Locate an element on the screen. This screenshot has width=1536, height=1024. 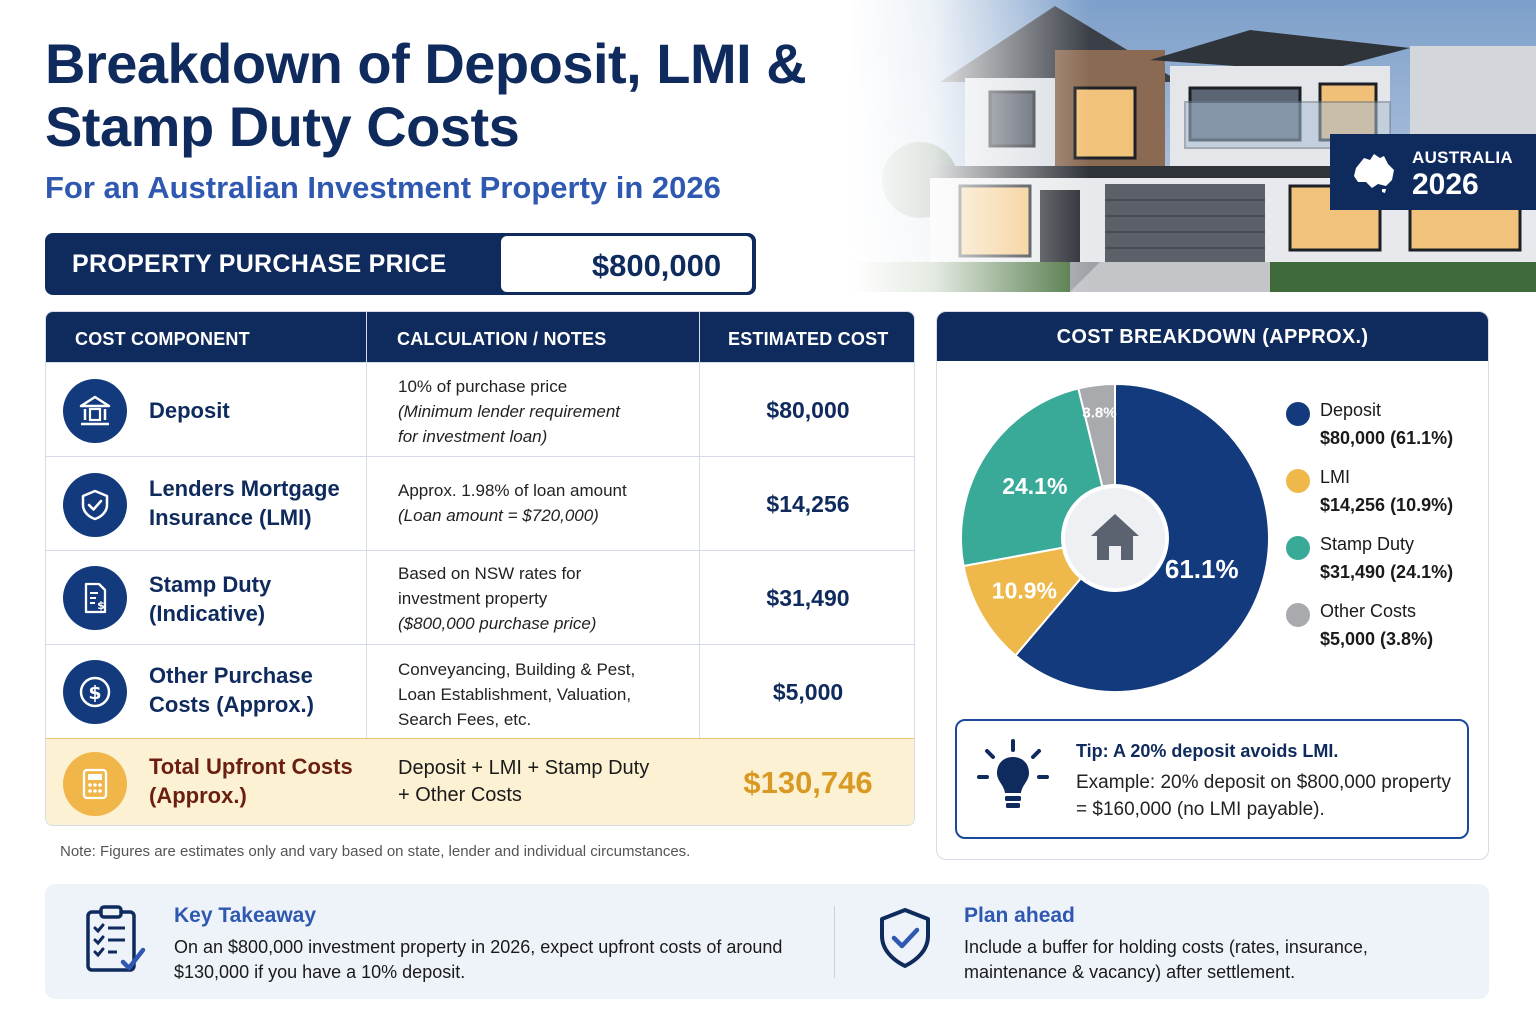
chart-title: COST BREAKDOWN (APPROX.) is located at coordinates (1212, 336).